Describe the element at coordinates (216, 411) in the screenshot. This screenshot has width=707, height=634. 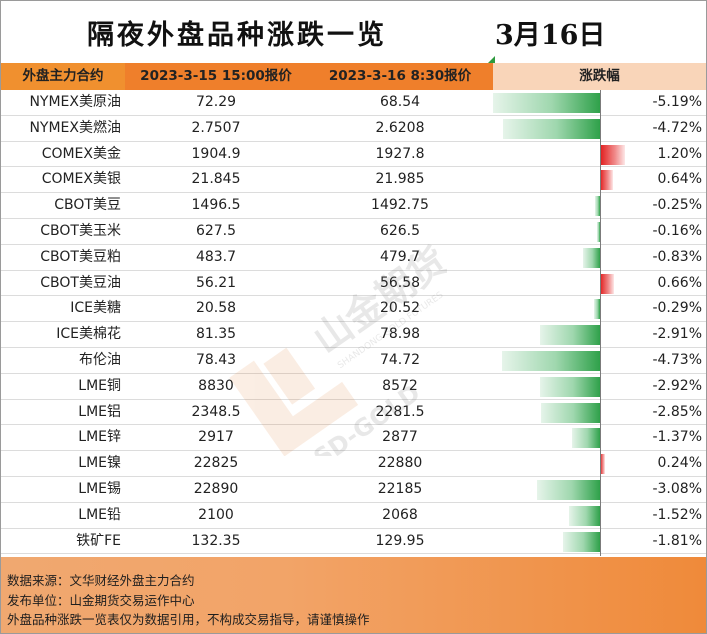
I see `prev-quote: 2348.5` at that location.